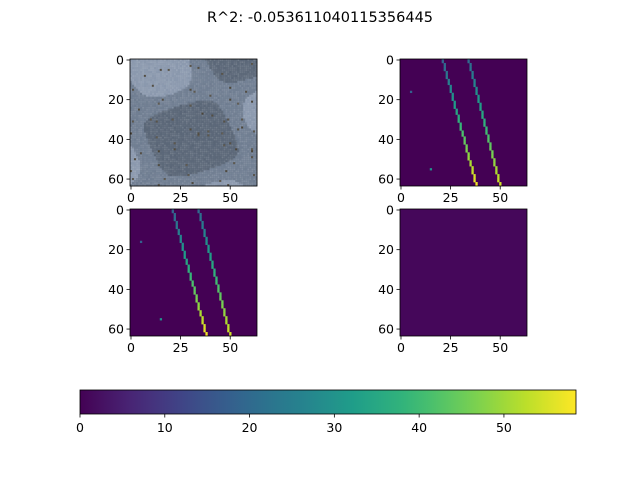  What do you see at coordinates (386, 179) in the screenshot?
I see `y-tick-label: 60` at bounding box center [386, 179].